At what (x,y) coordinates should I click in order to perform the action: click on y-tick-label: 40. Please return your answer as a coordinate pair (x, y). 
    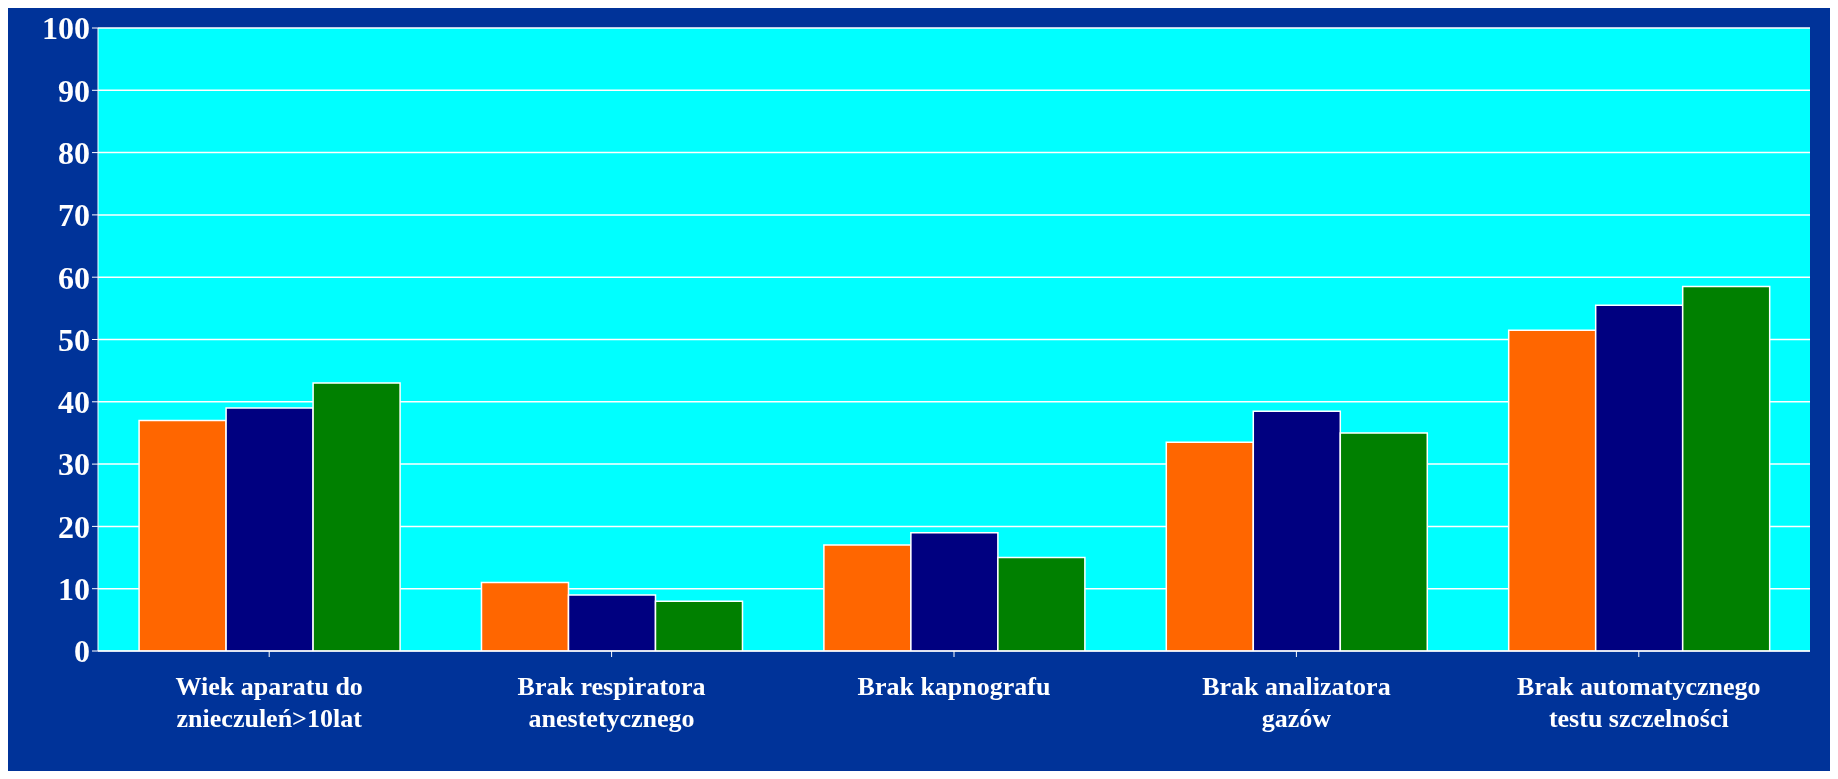
    Looking at the image, I should click on (74, 402).